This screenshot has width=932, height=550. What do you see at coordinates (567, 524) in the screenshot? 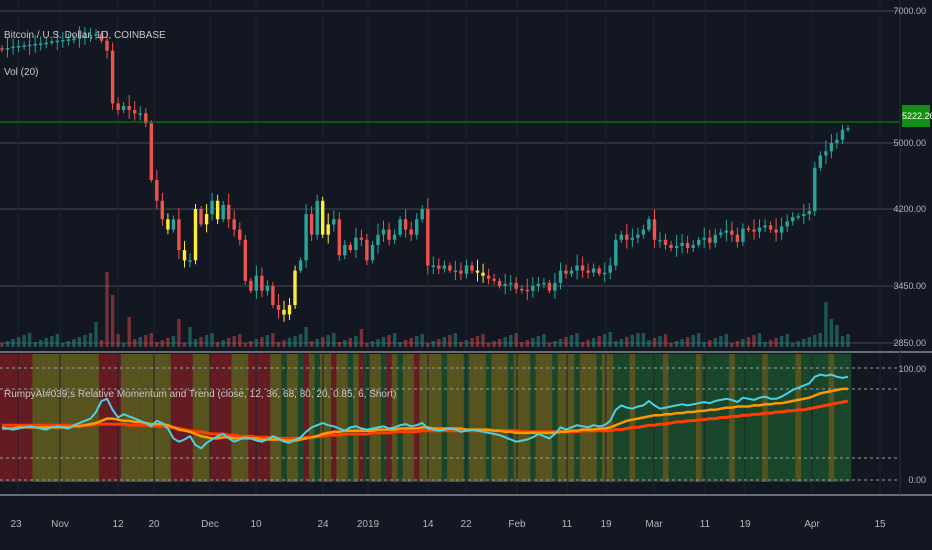
I see `time-label: 11` at bounding box center [567, 524].